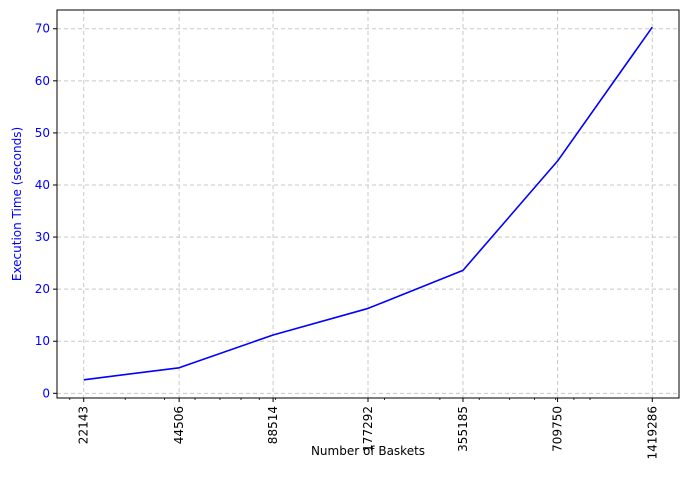  Describe the element at coordinates (179, 425) in the screenshot. I see `x-tick-label: 44506` at that location.